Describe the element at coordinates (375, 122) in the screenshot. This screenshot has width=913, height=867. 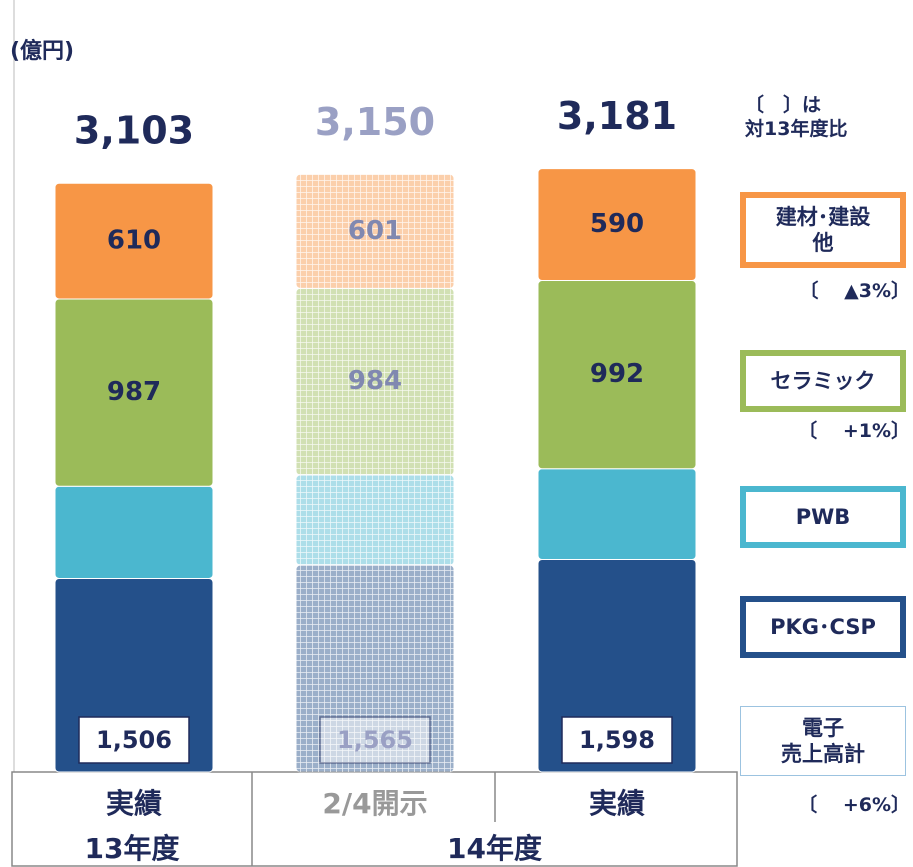
I see `total-label: 3,150` at that location.